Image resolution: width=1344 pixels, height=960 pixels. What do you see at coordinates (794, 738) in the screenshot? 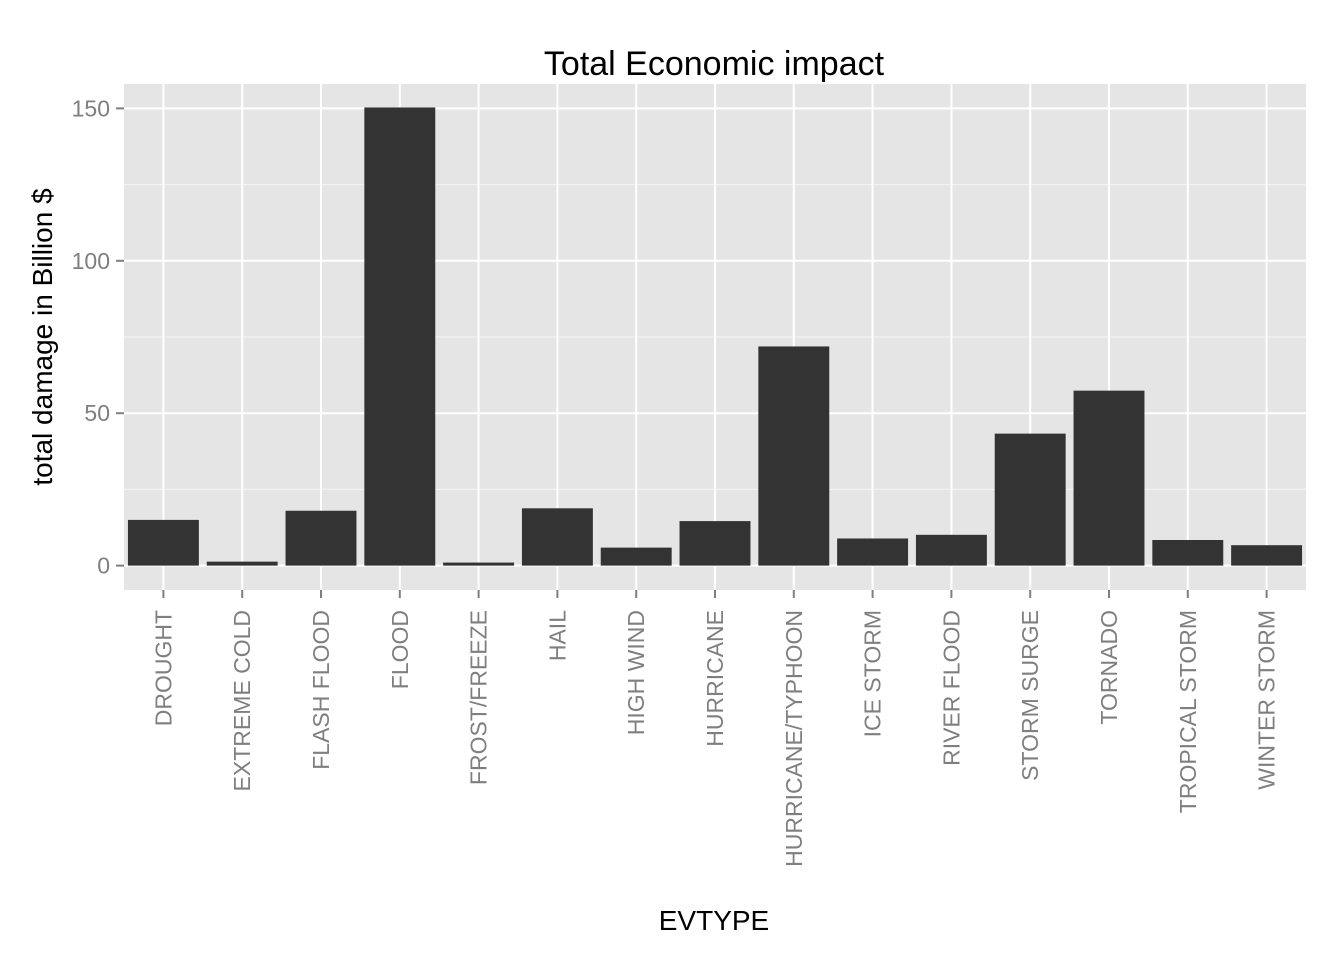
I see `x-tick-label: HURRICANE/TYPHOON` at bounding box center [794, 738].